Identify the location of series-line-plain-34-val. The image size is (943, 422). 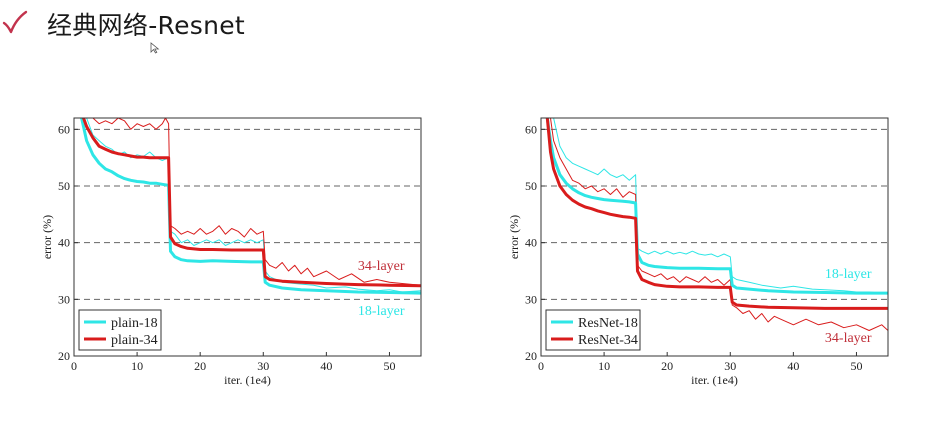
(251, 203).